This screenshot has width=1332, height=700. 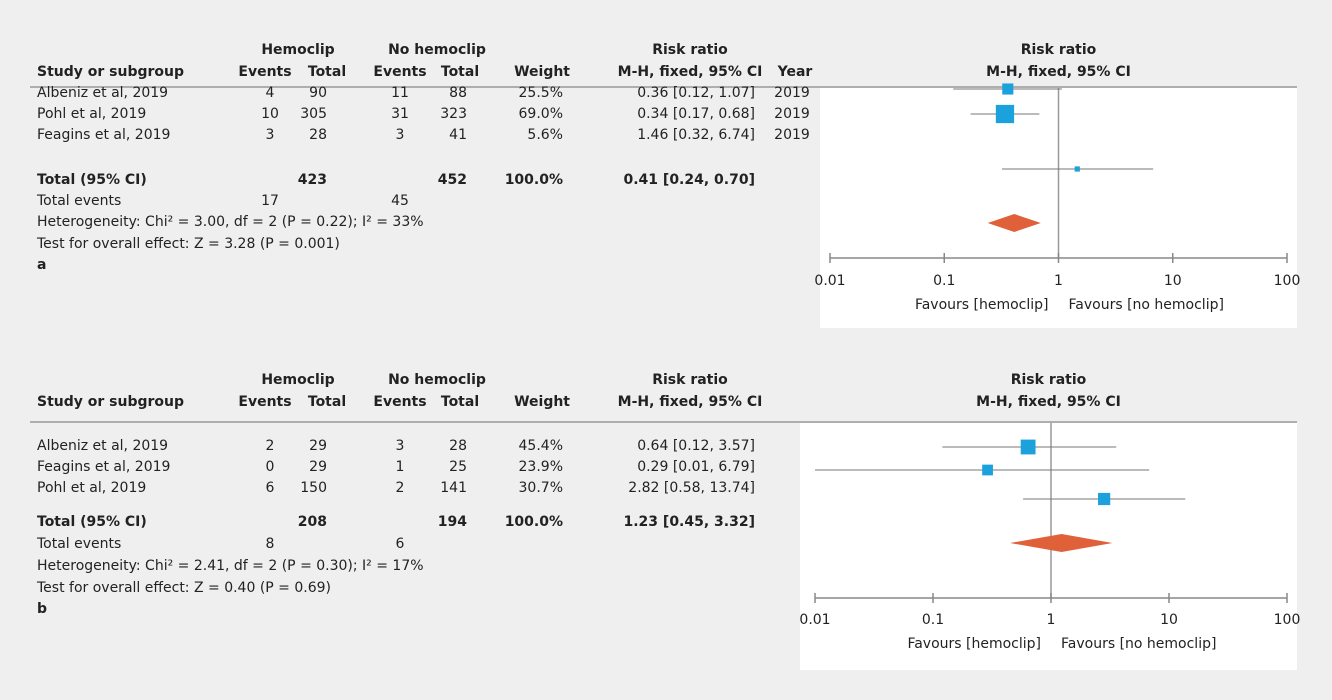 What do you see at coordinates (541, 114) in the screenshot?
I see `cell: 69.0%` at bounding box center [541, 114].